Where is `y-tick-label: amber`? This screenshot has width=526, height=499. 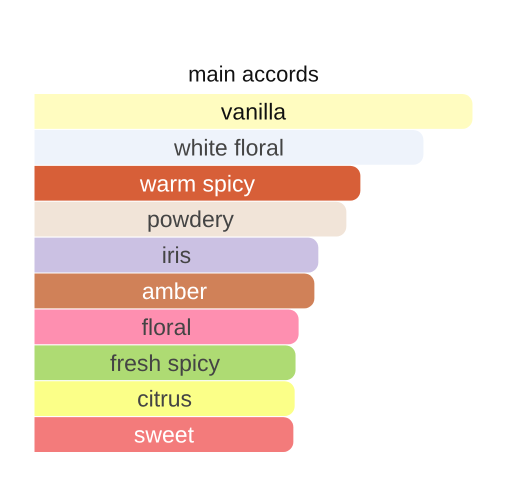
y-tick-label: amber is located at coordinates (175, 291).